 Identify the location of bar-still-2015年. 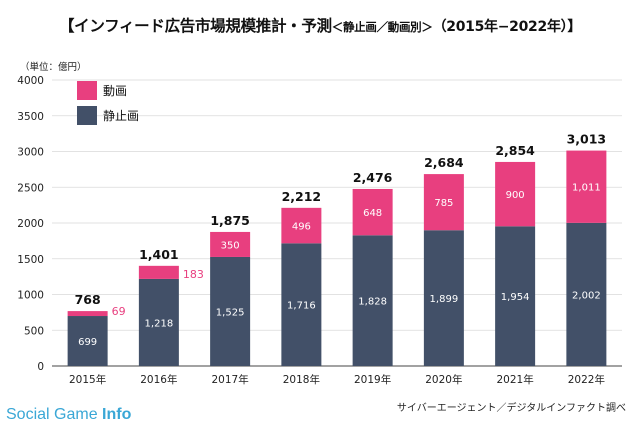
(87, 341).